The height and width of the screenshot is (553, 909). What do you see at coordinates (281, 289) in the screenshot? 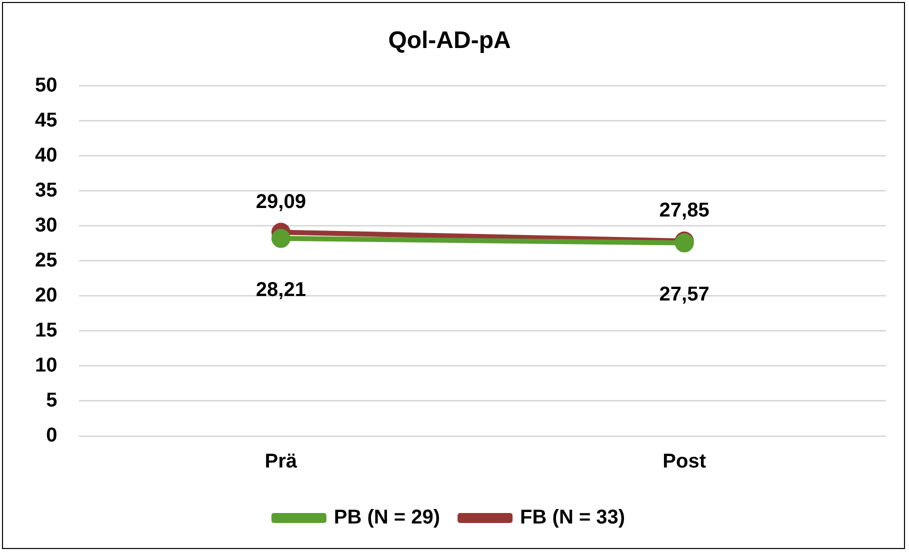
I see `data-label: 28,21` at bounding box center [281, 289].